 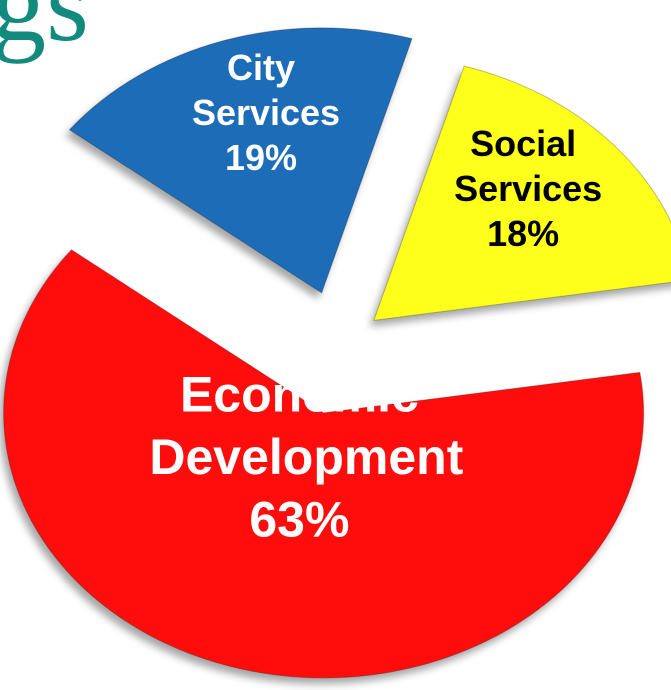 I want to click on logo: gs, so click(x=44, y=32).